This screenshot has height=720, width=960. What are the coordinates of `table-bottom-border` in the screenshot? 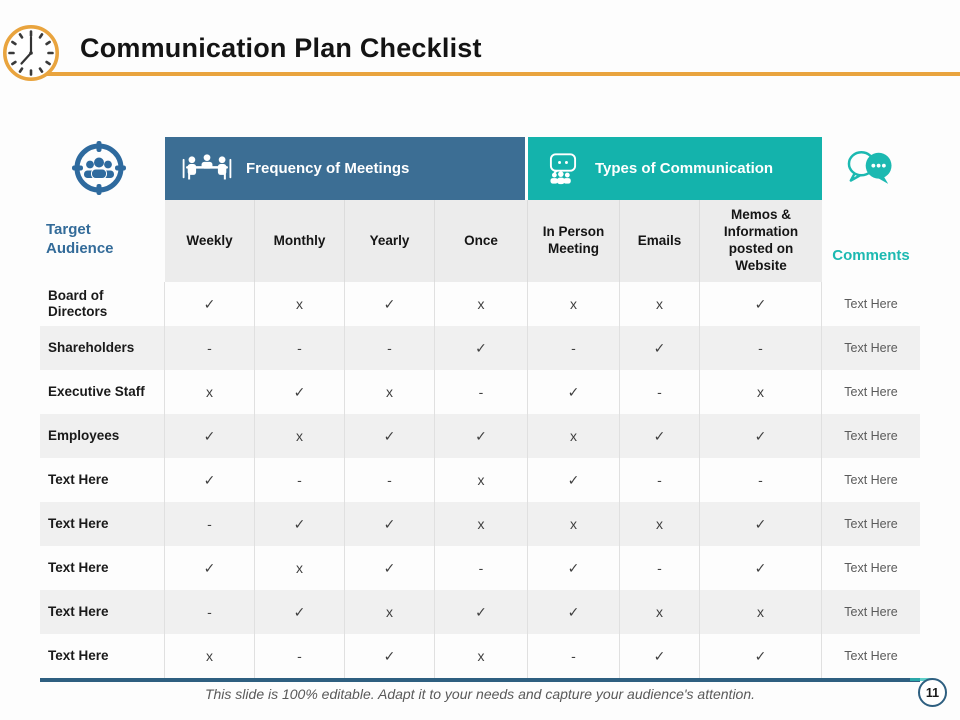 It's located at (480, 680).